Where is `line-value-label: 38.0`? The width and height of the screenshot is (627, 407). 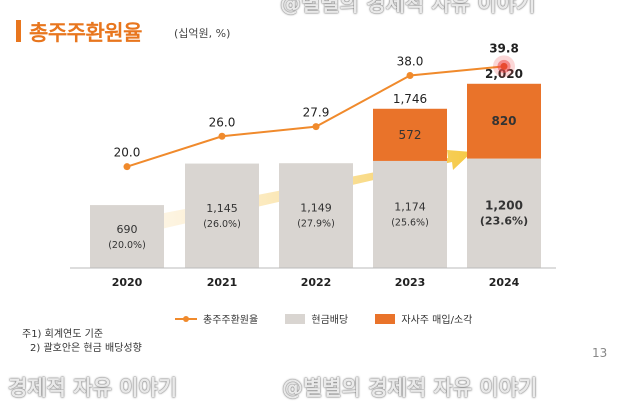
line-value-label: 38.0 is located at coordinates (410, 61).